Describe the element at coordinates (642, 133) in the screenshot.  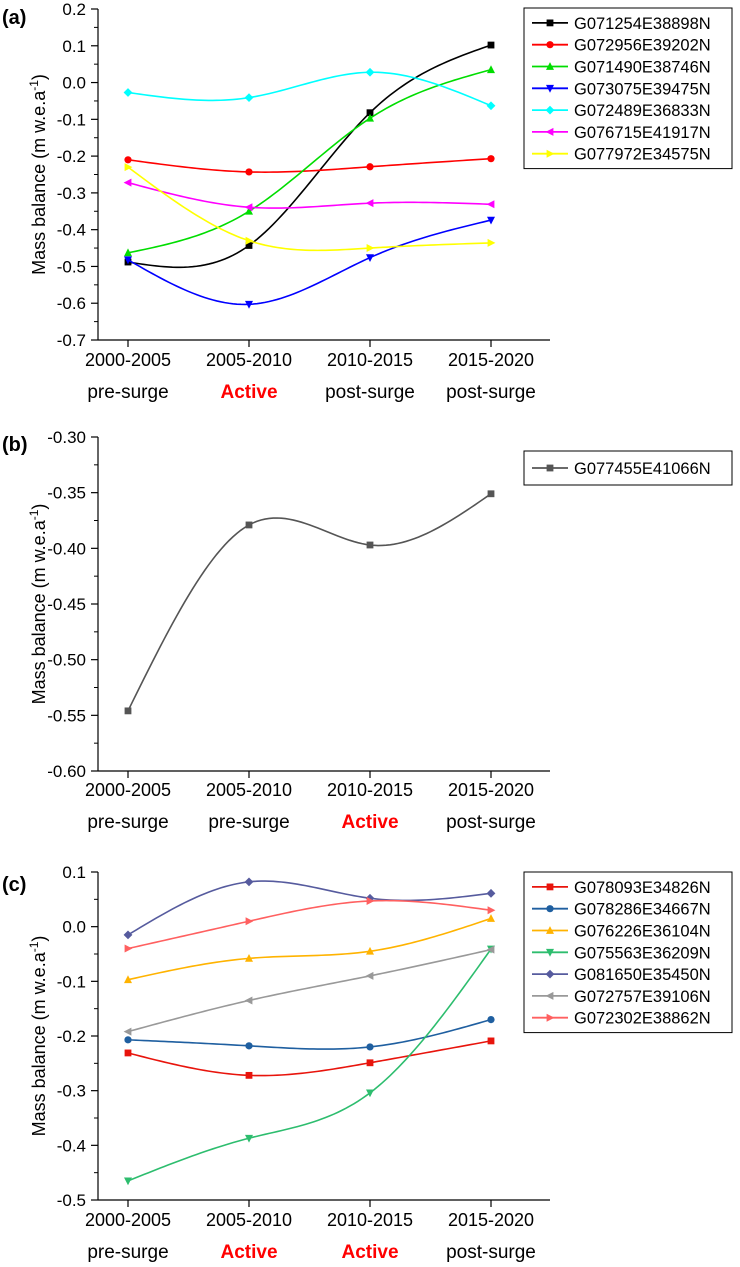
I see `legend-label: G076715E41917N` at that location.